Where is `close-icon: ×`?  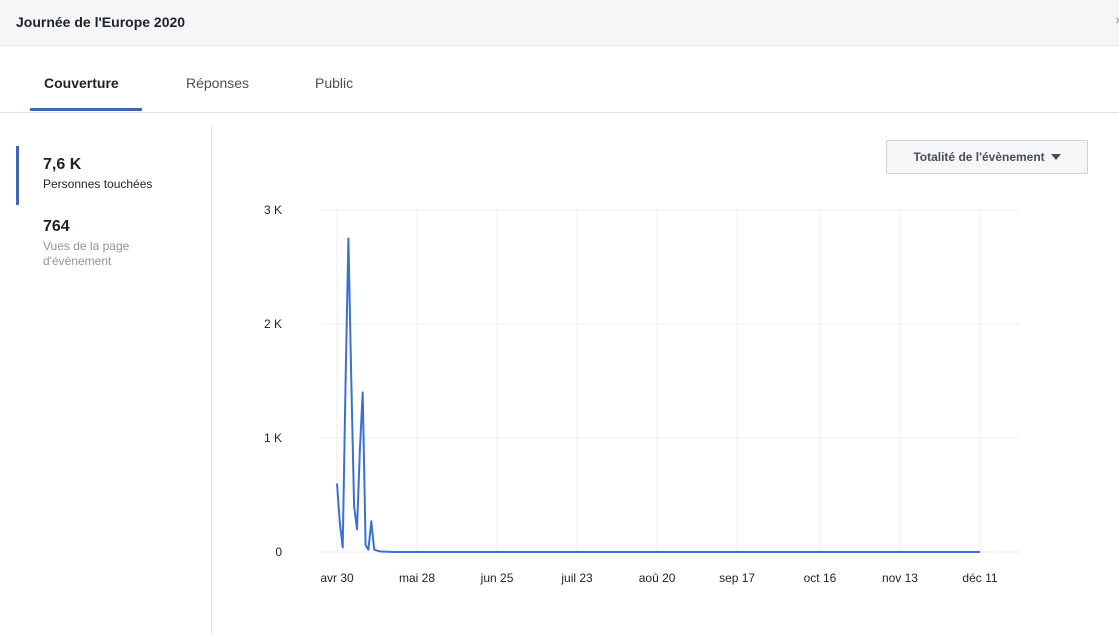 close-icon: × is located at coordinates (1116, 20).